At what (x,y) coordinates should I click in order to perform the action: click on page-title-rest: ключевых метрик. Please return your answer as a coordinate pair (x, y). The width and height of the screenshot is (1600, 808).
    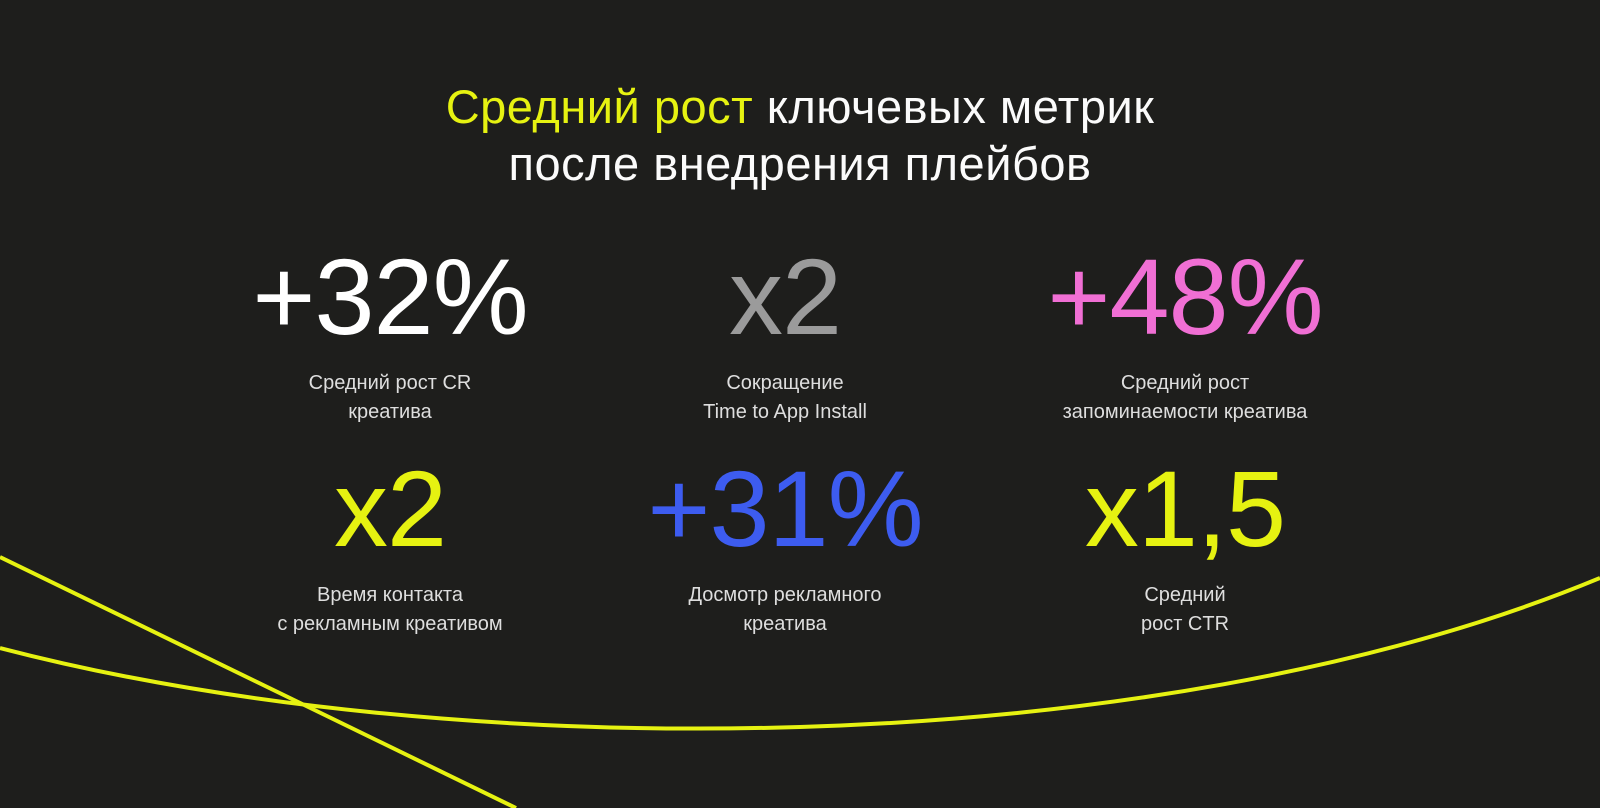
    Looking at the image, I should click on (960, 106).